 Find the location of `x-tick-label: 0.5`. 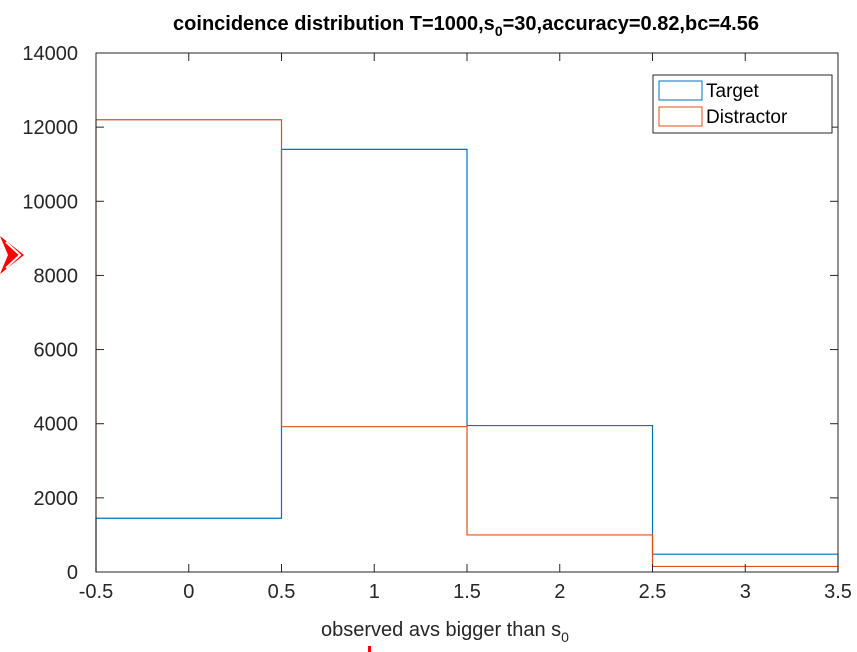

x-tick-label: 0.5 is located at coordinates (282, 592).